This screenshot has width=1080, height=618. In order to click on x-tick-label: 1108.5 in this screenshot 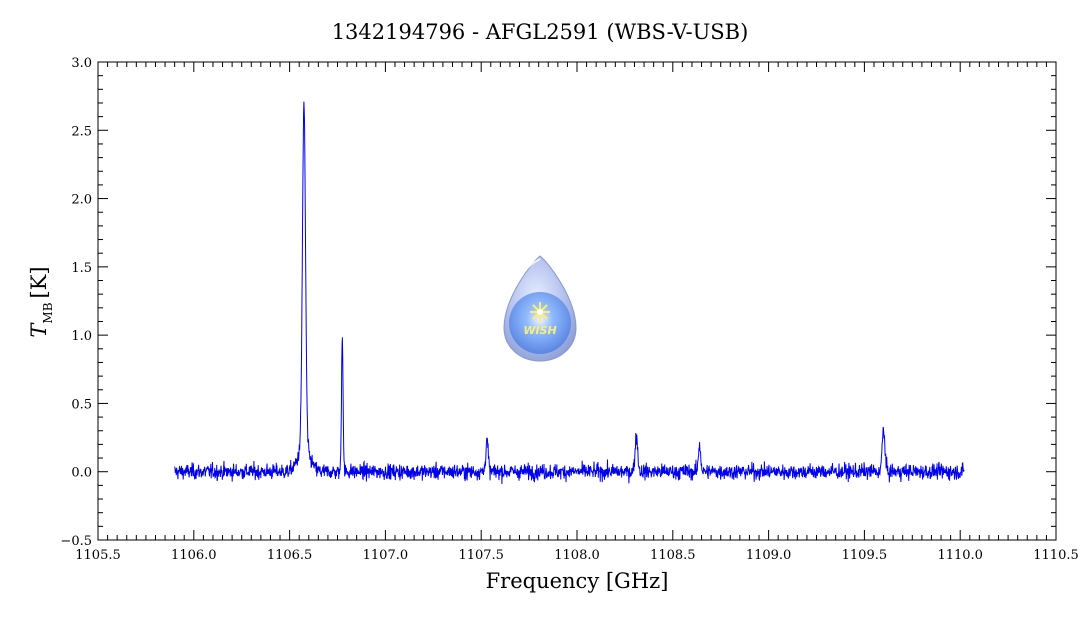, I will do `click(673, 555)`.